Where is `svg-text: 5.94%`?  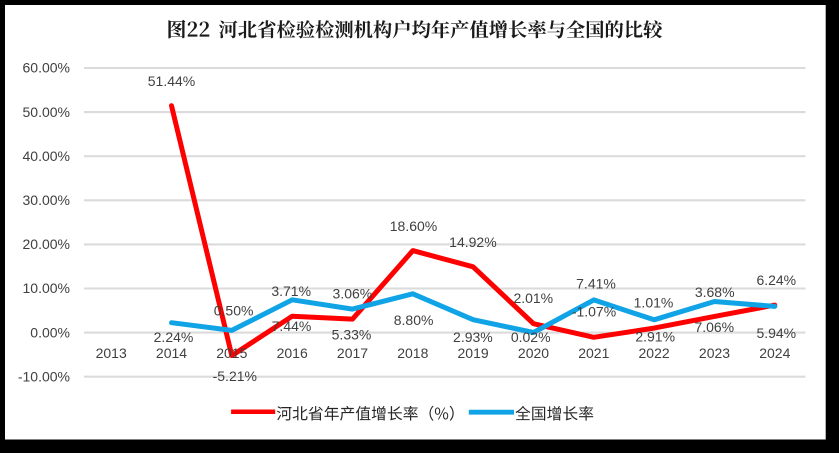
svg-text: 5.94% is located at coordinates (776, 333).